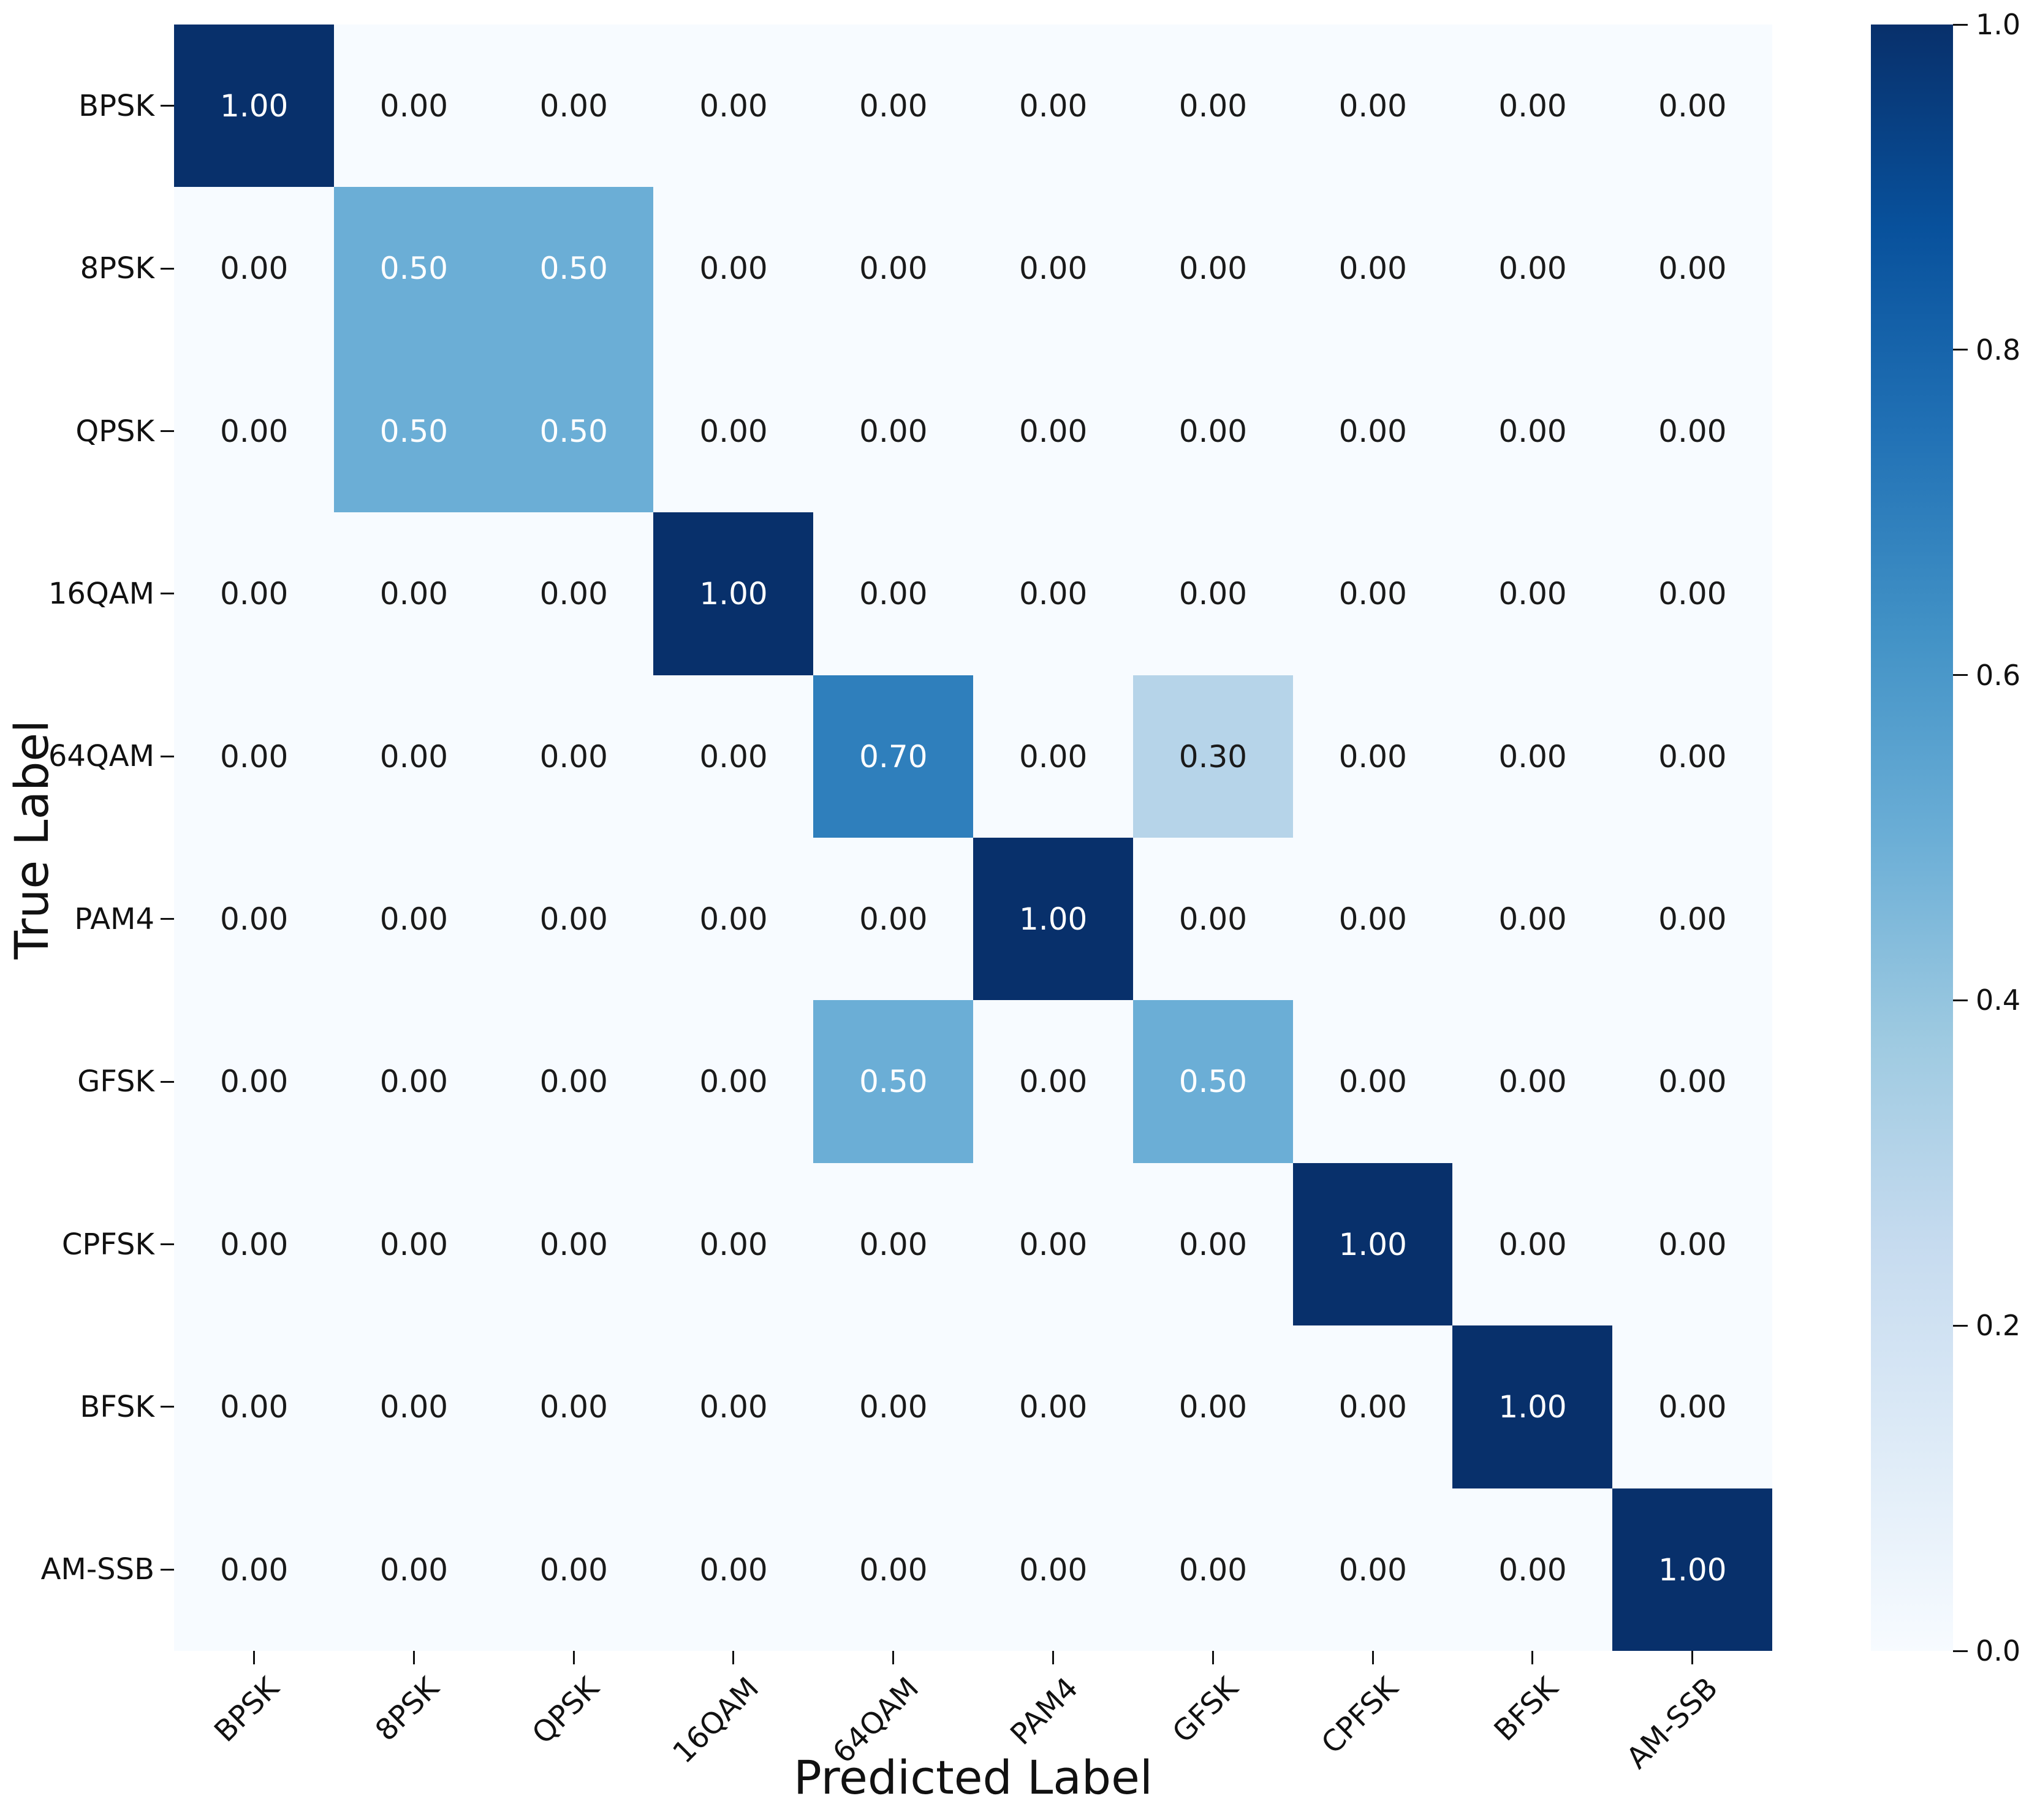  I want to click on y-tick-mark, so click(167, 1569).